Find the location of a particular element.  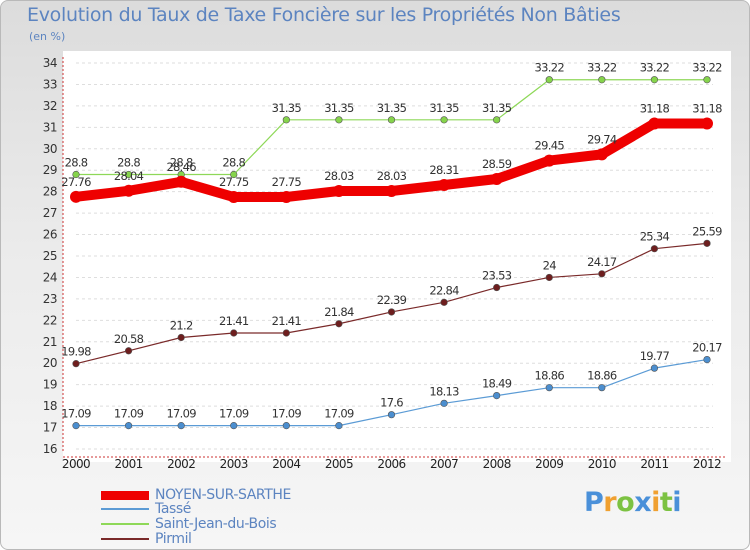

legend-label: Saint-Jean-du-Bois is located at coordinates (216, 524).